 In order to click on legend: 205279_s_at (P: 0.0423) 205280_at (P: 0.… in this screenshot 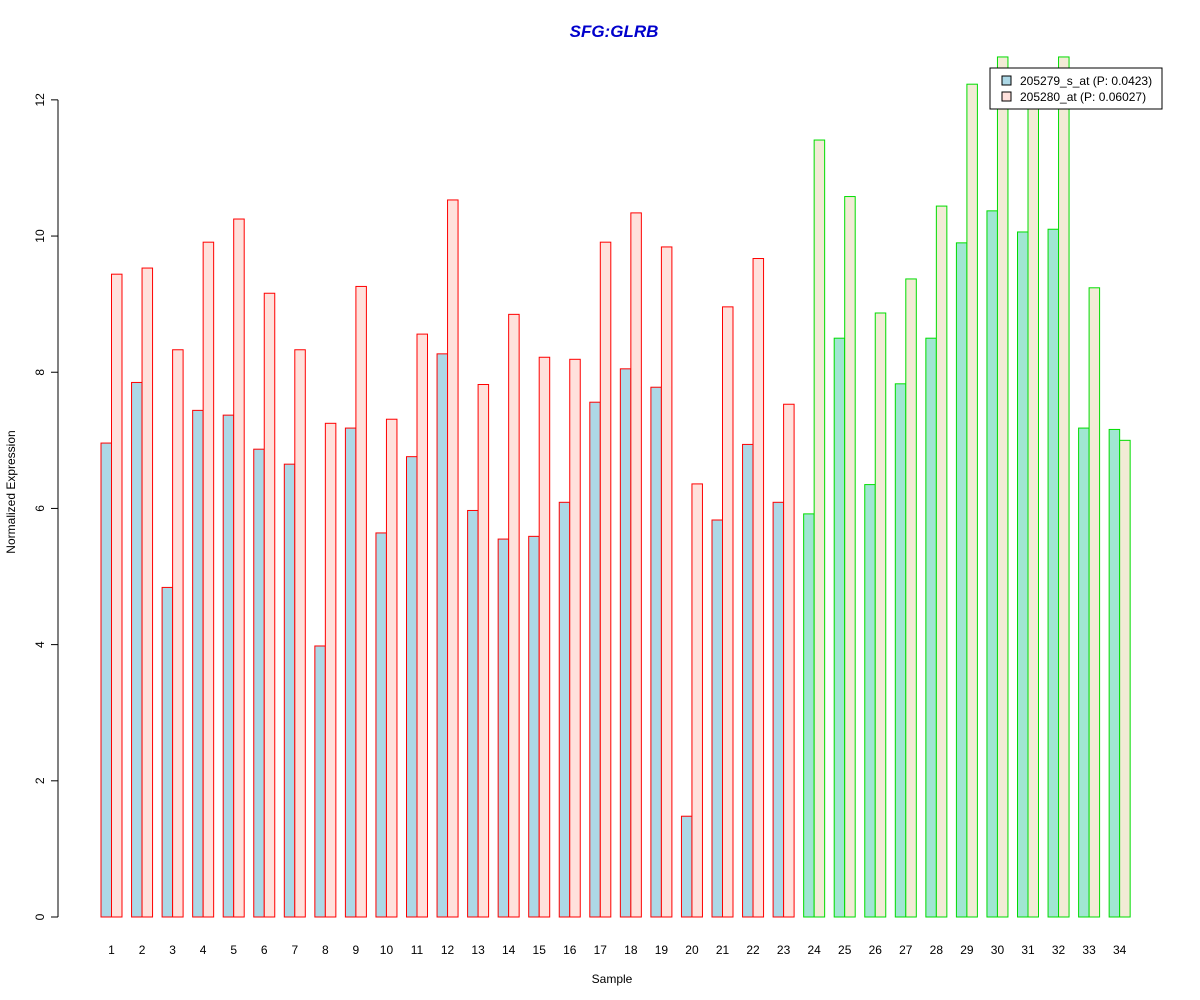, I will do `click(1076, 88)`.